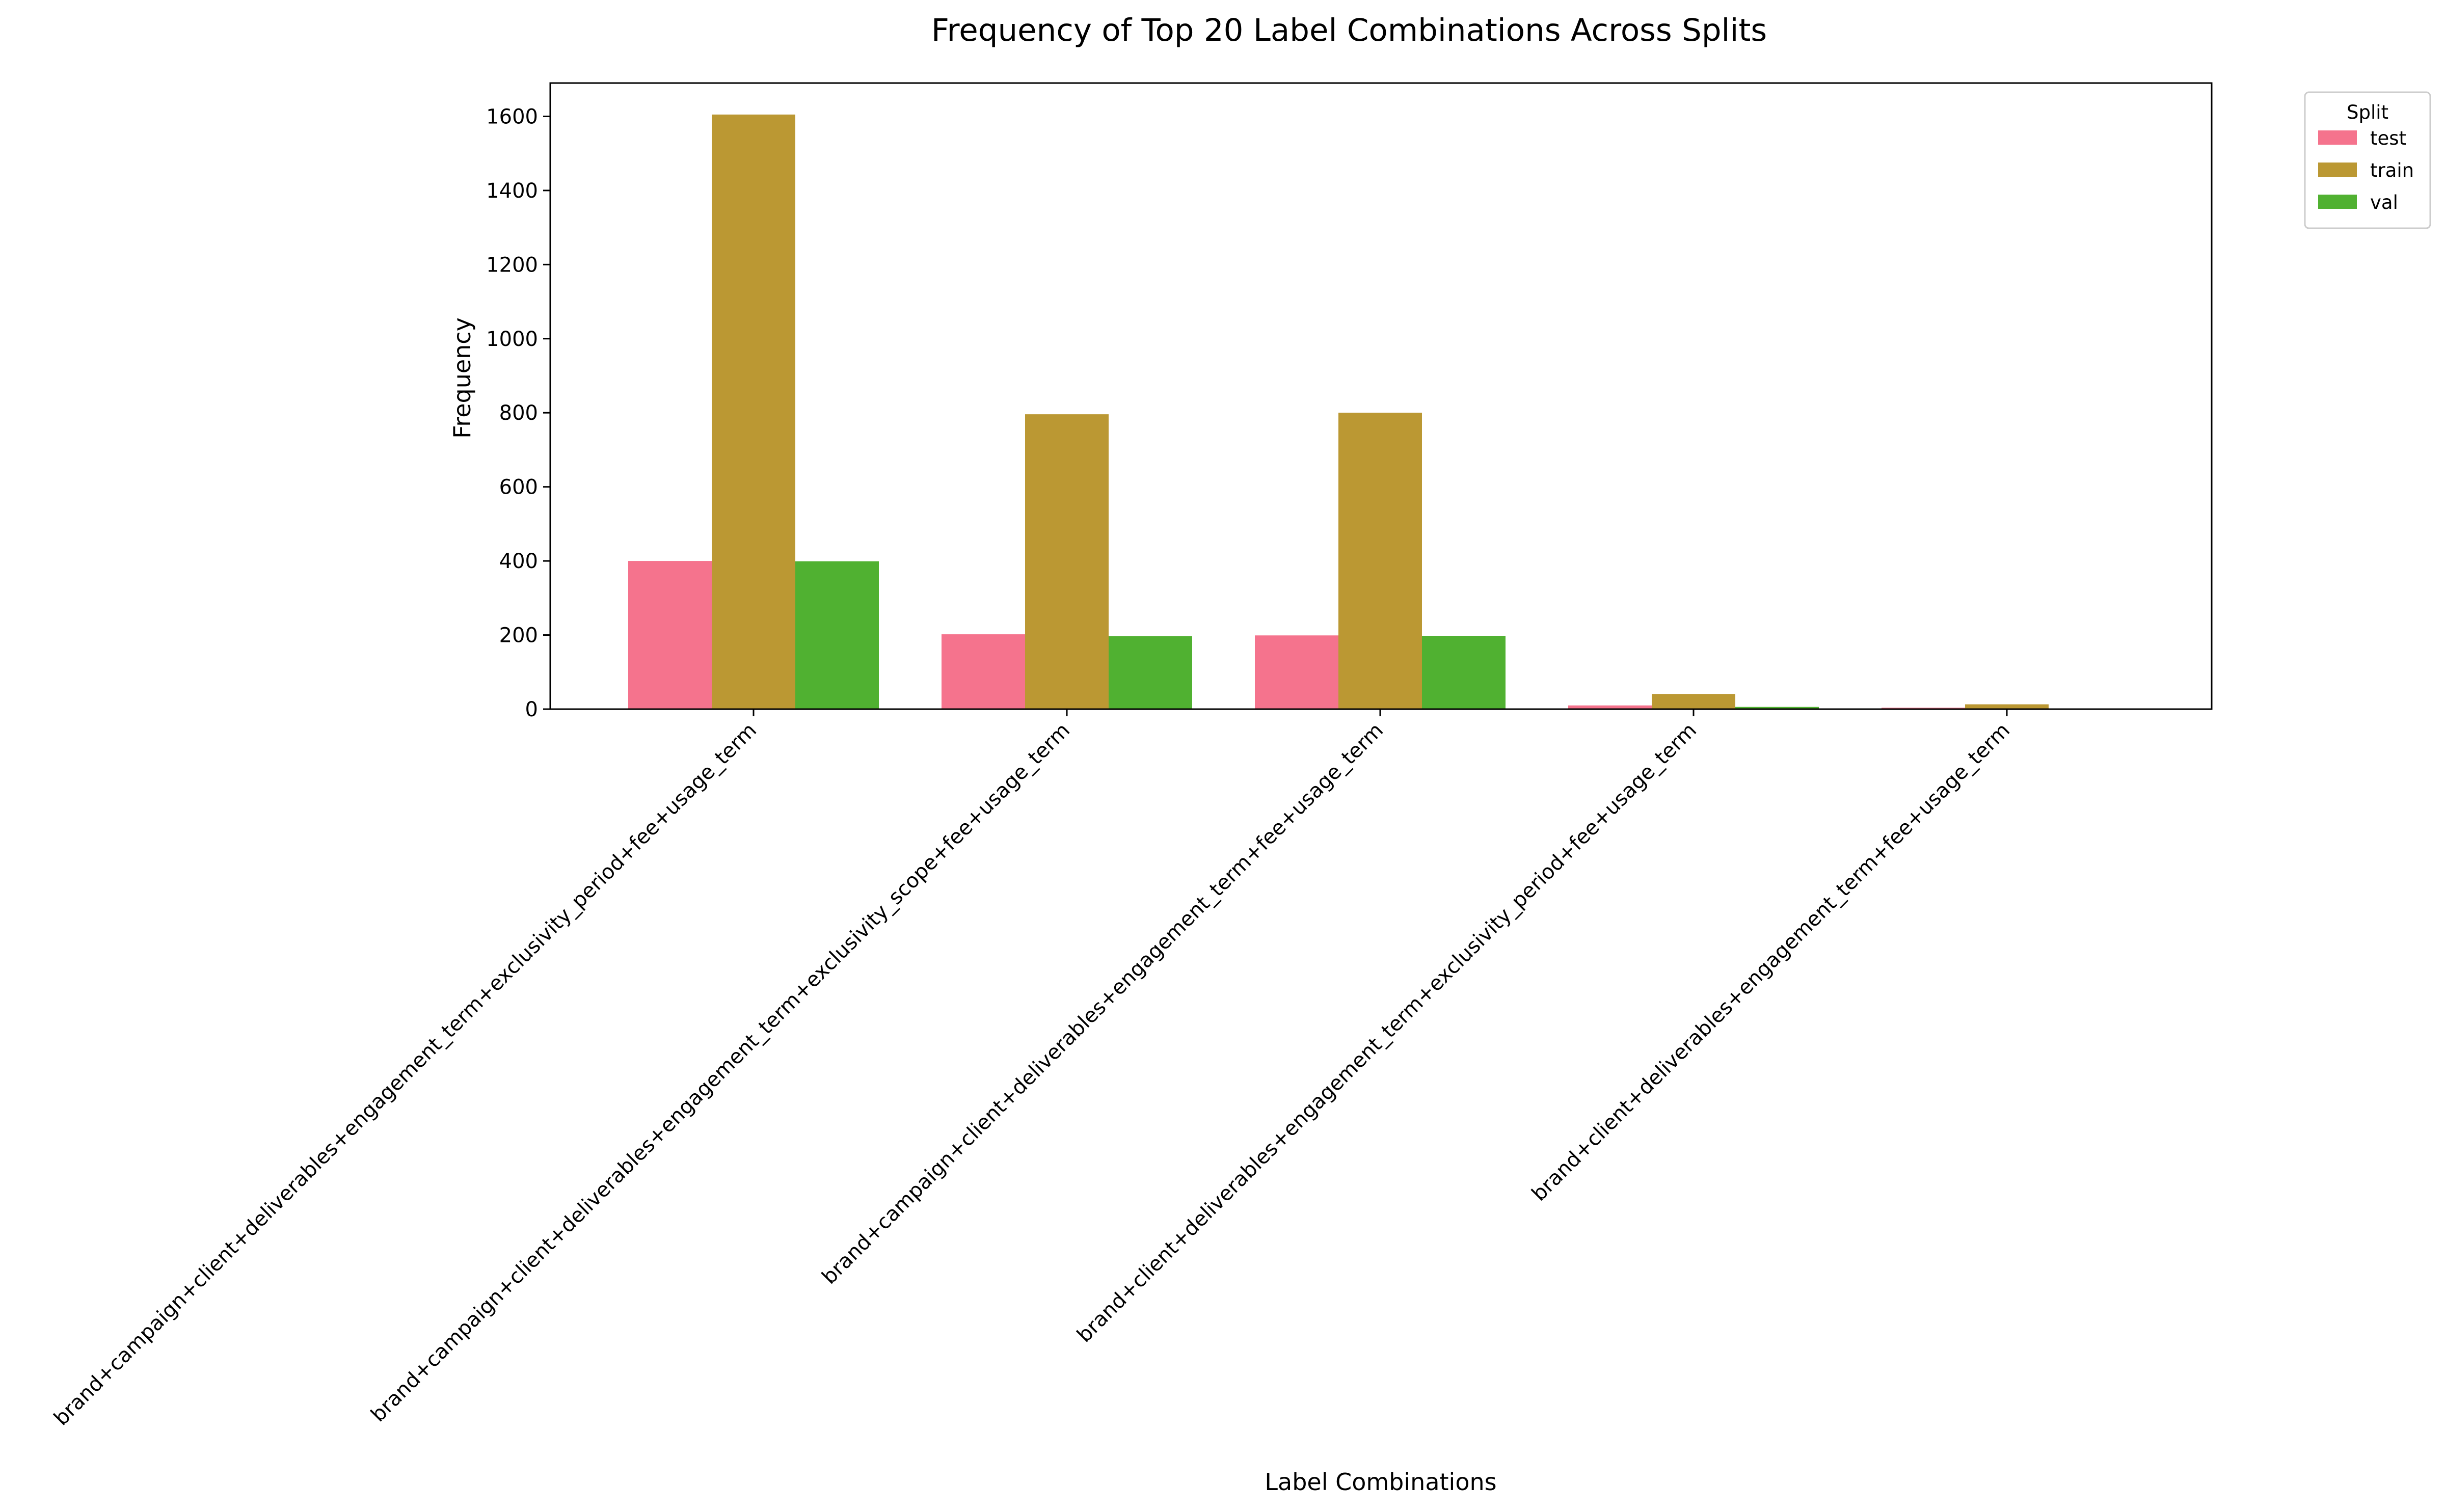  What do you see at coordinates (512, 116) in the screenshot?
I see `y-tick-label: 1600` at bounding box center [512, 116].